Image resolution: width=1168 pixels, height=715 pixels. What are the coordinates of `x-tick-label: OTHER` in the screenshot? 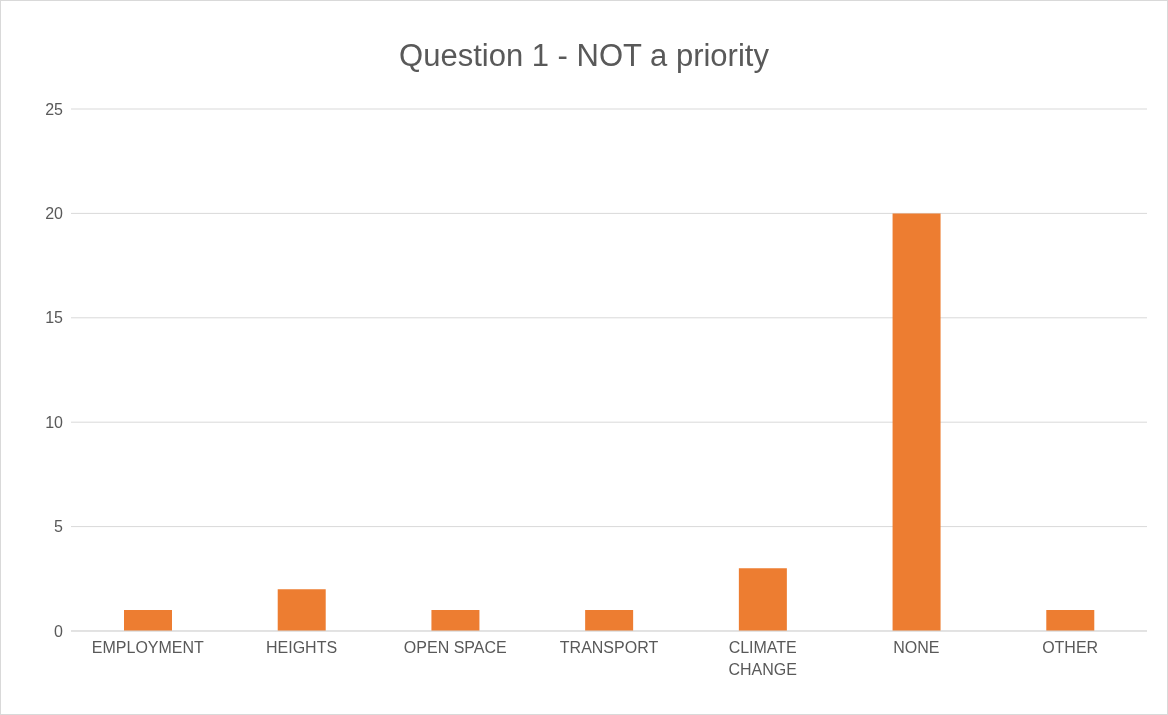 It's located at (1070, 647).